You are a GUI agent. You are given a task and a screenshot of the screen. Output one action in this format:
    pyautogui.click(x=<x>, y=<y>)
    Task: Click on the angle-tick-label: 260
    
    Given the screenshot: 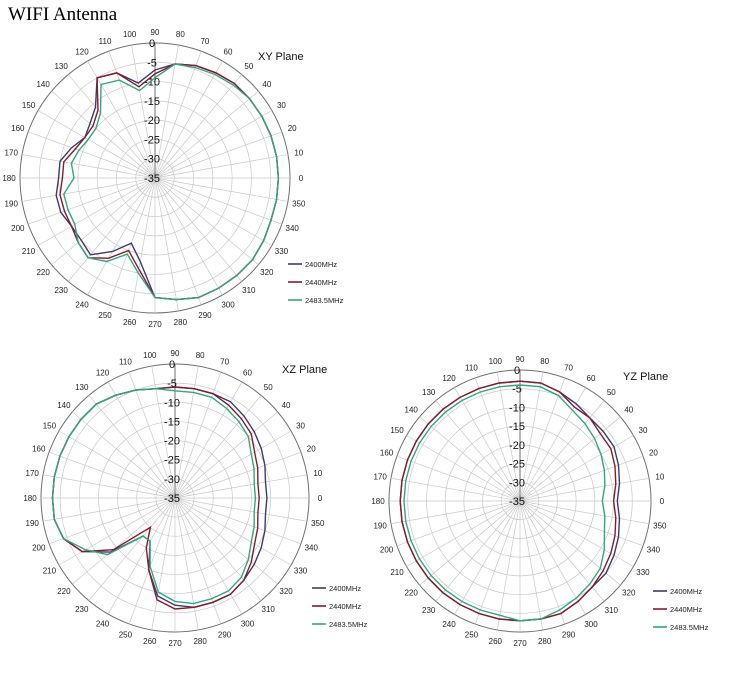 What is the action you would take?
    pyautogui.click(x=496, y=641)
    